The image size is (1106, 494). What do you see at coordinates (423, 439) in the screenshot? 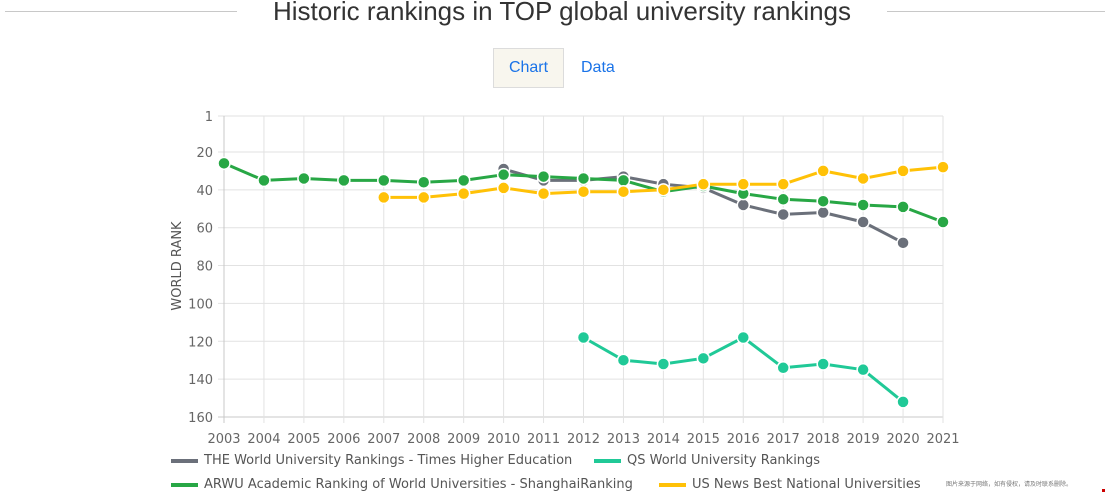
I see `x-tick-label: 2008` at bounding box center [423, 439].